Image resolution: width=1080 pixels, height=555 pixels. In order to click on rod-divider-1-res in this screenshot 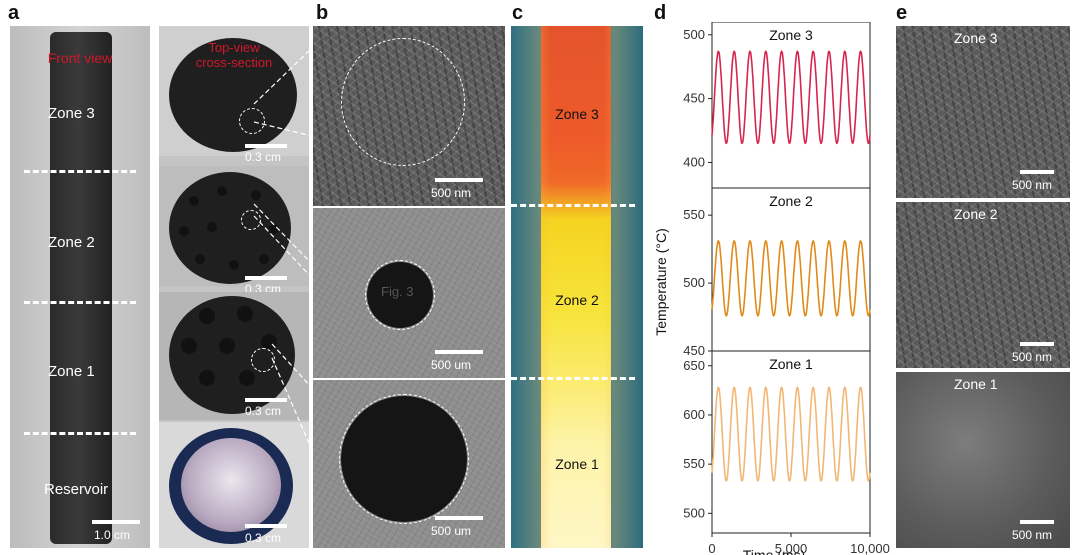, I will do `click(80, 433)`.